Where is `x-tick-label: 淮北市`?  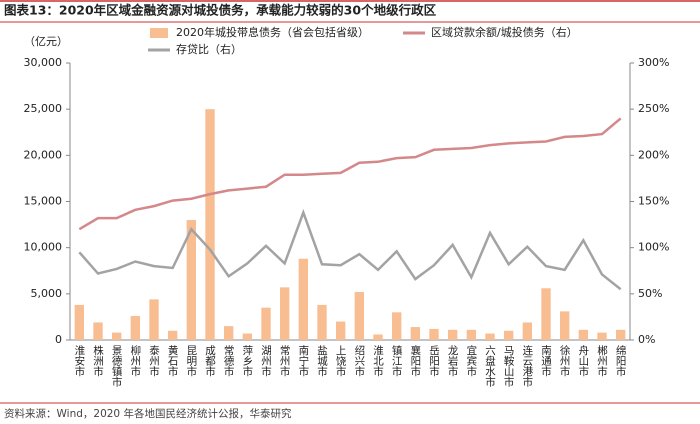 x-tick-label: 淮北市 is located at coordinates (378, 361).